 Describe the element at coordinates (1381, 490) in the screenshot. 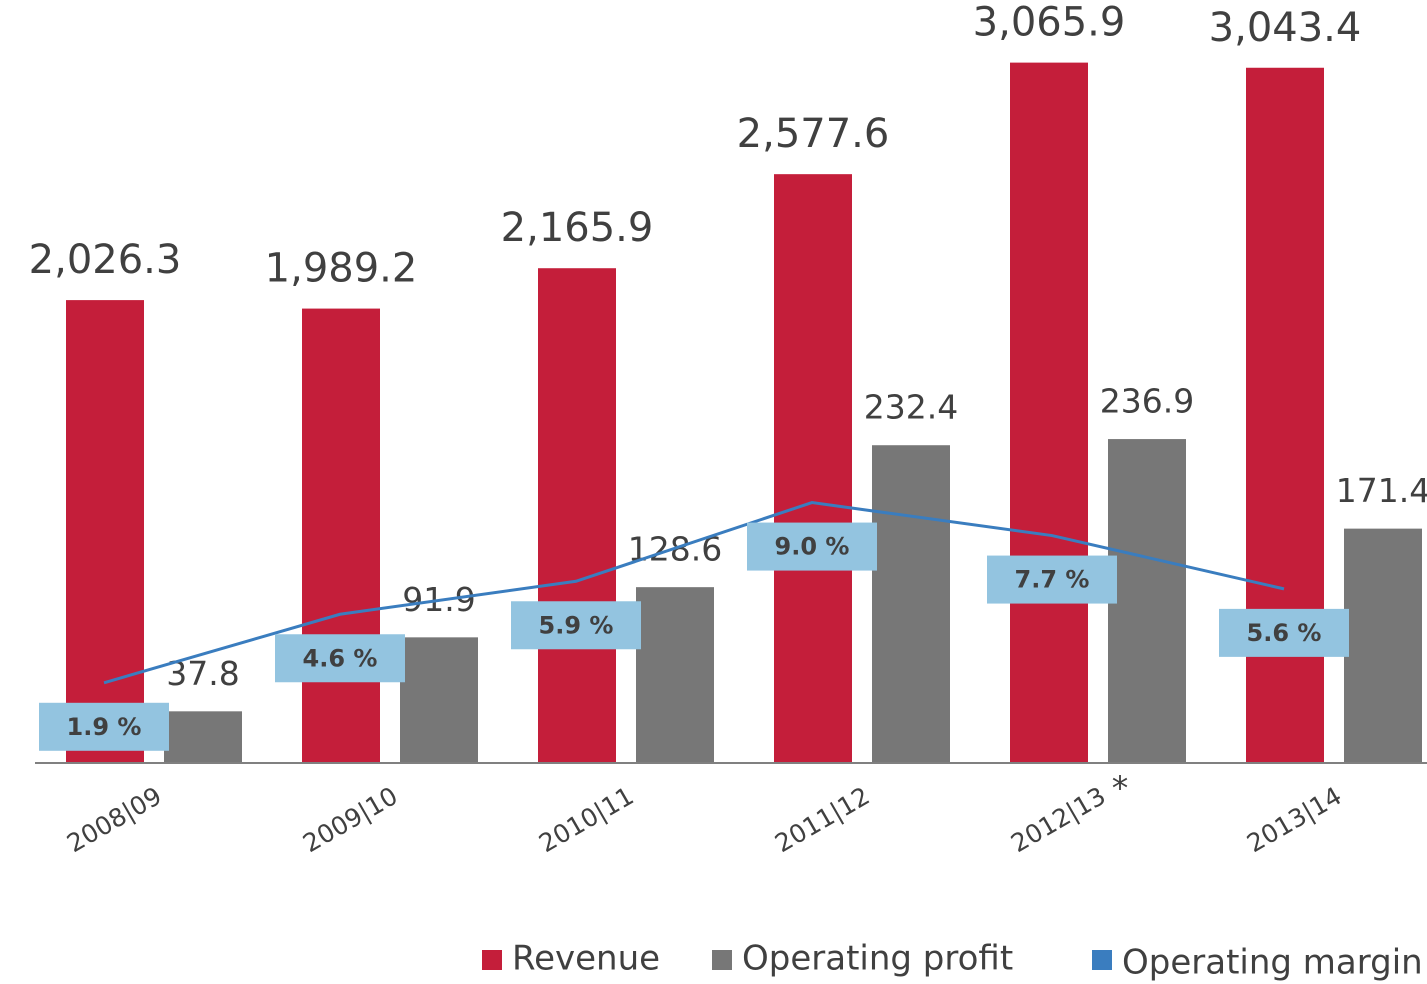

I see `value-label: 171.4` at that location.